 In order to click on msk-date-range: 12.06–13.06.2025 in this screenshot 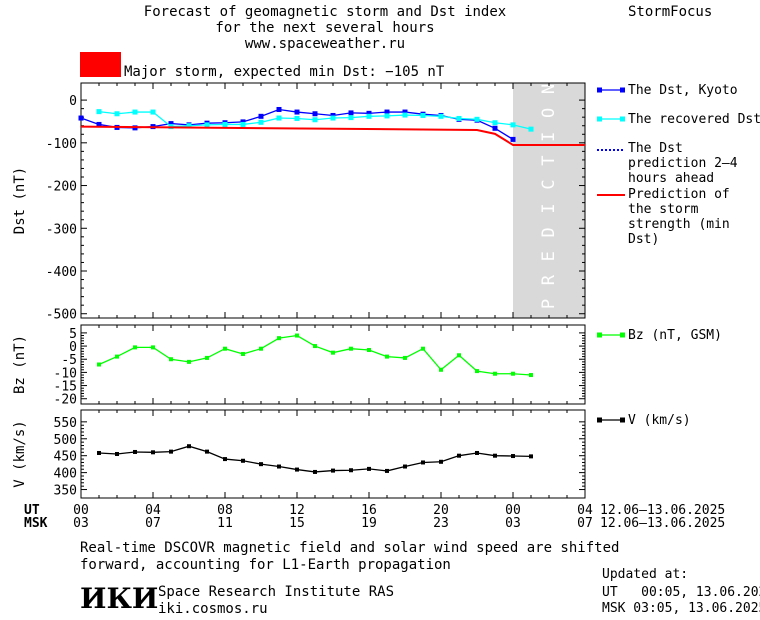, I will do `click(663, 523)`.